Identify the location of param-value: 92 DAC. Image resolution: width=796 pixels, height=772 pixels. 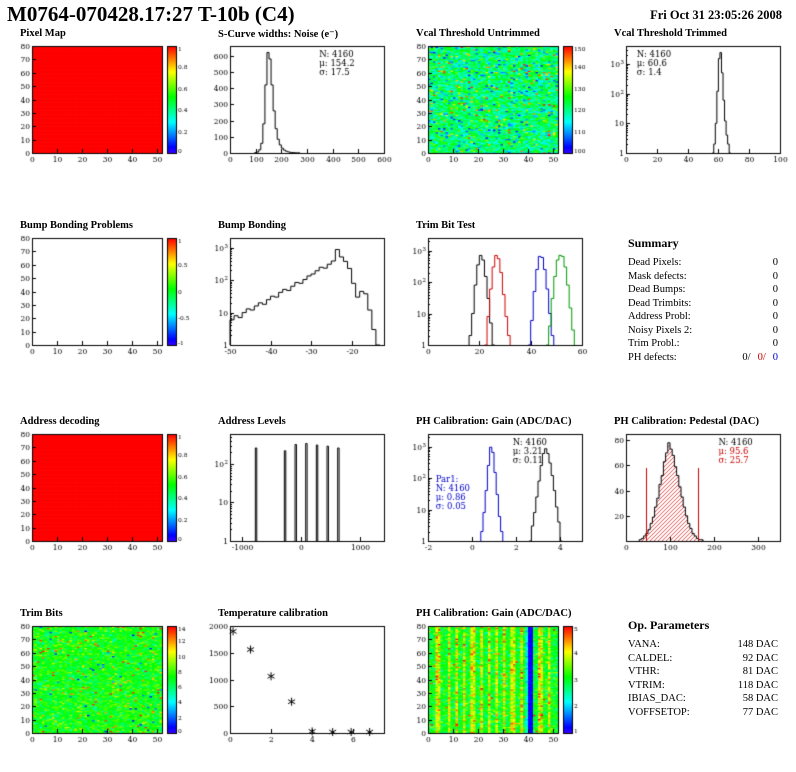
(757, 659).